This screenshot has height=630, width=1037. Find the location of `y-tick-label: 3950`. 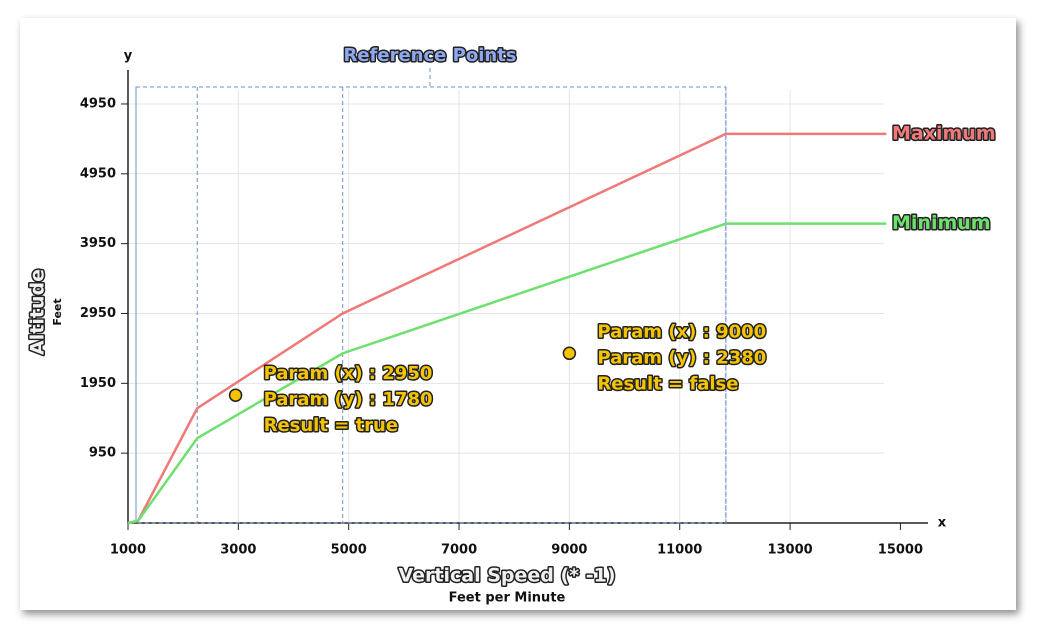

y-tick-label: 3950 is located at coordinates (98, 243).